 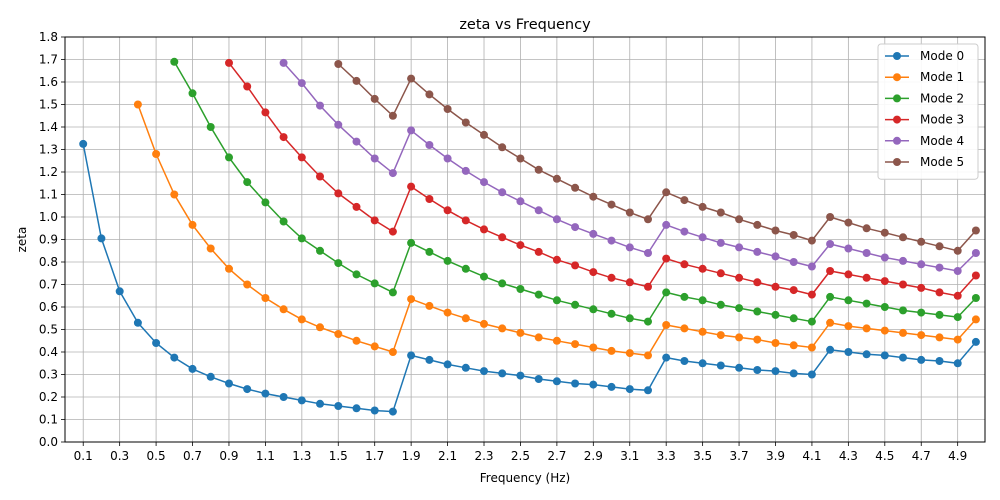 I want to click on x-tick-label: 1.1, so click(x=265, y=456).